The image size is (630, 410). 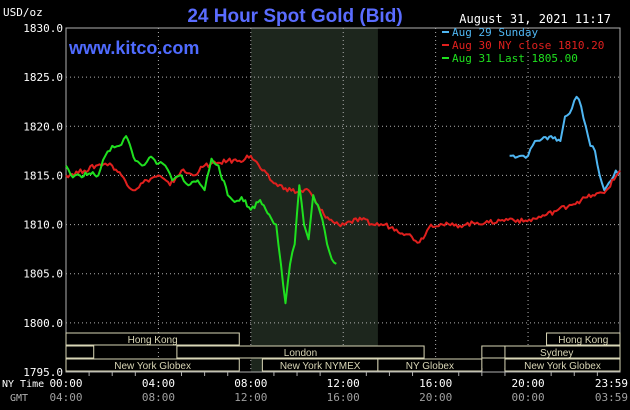 I want to click on ny-time-label: NY Time, so click(x=23, y=384).